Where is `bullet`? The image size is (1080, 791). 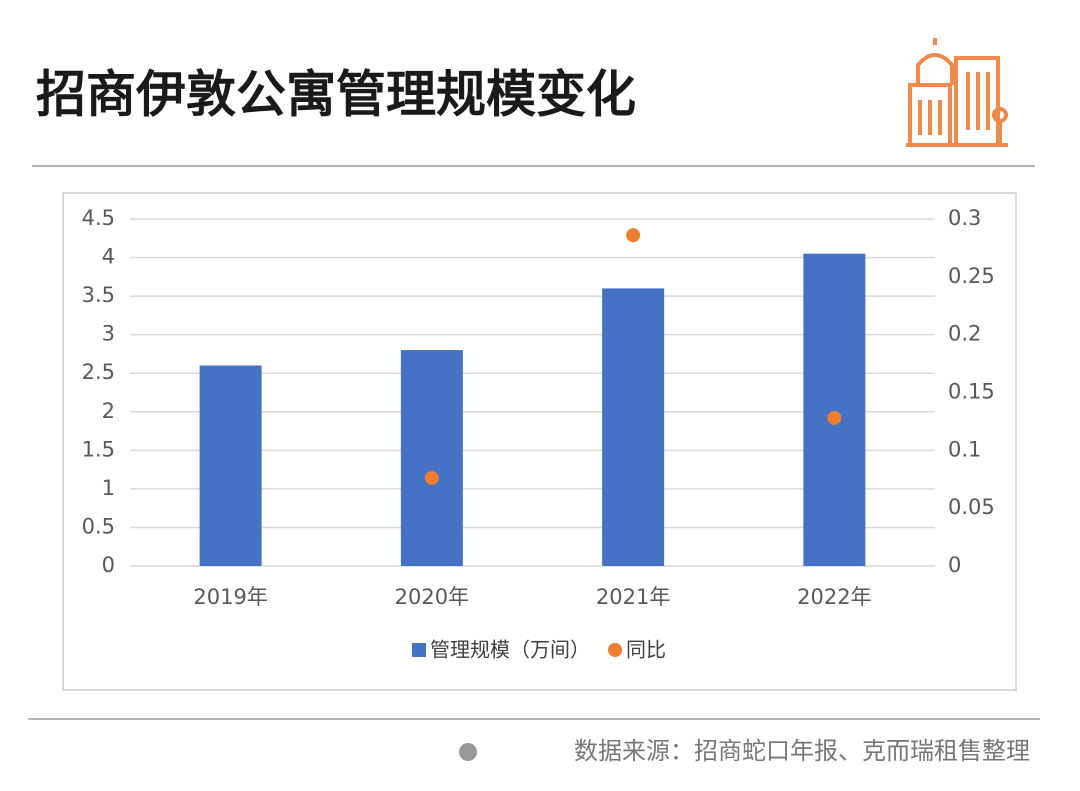
bullet is located at coordinates (468, 752).